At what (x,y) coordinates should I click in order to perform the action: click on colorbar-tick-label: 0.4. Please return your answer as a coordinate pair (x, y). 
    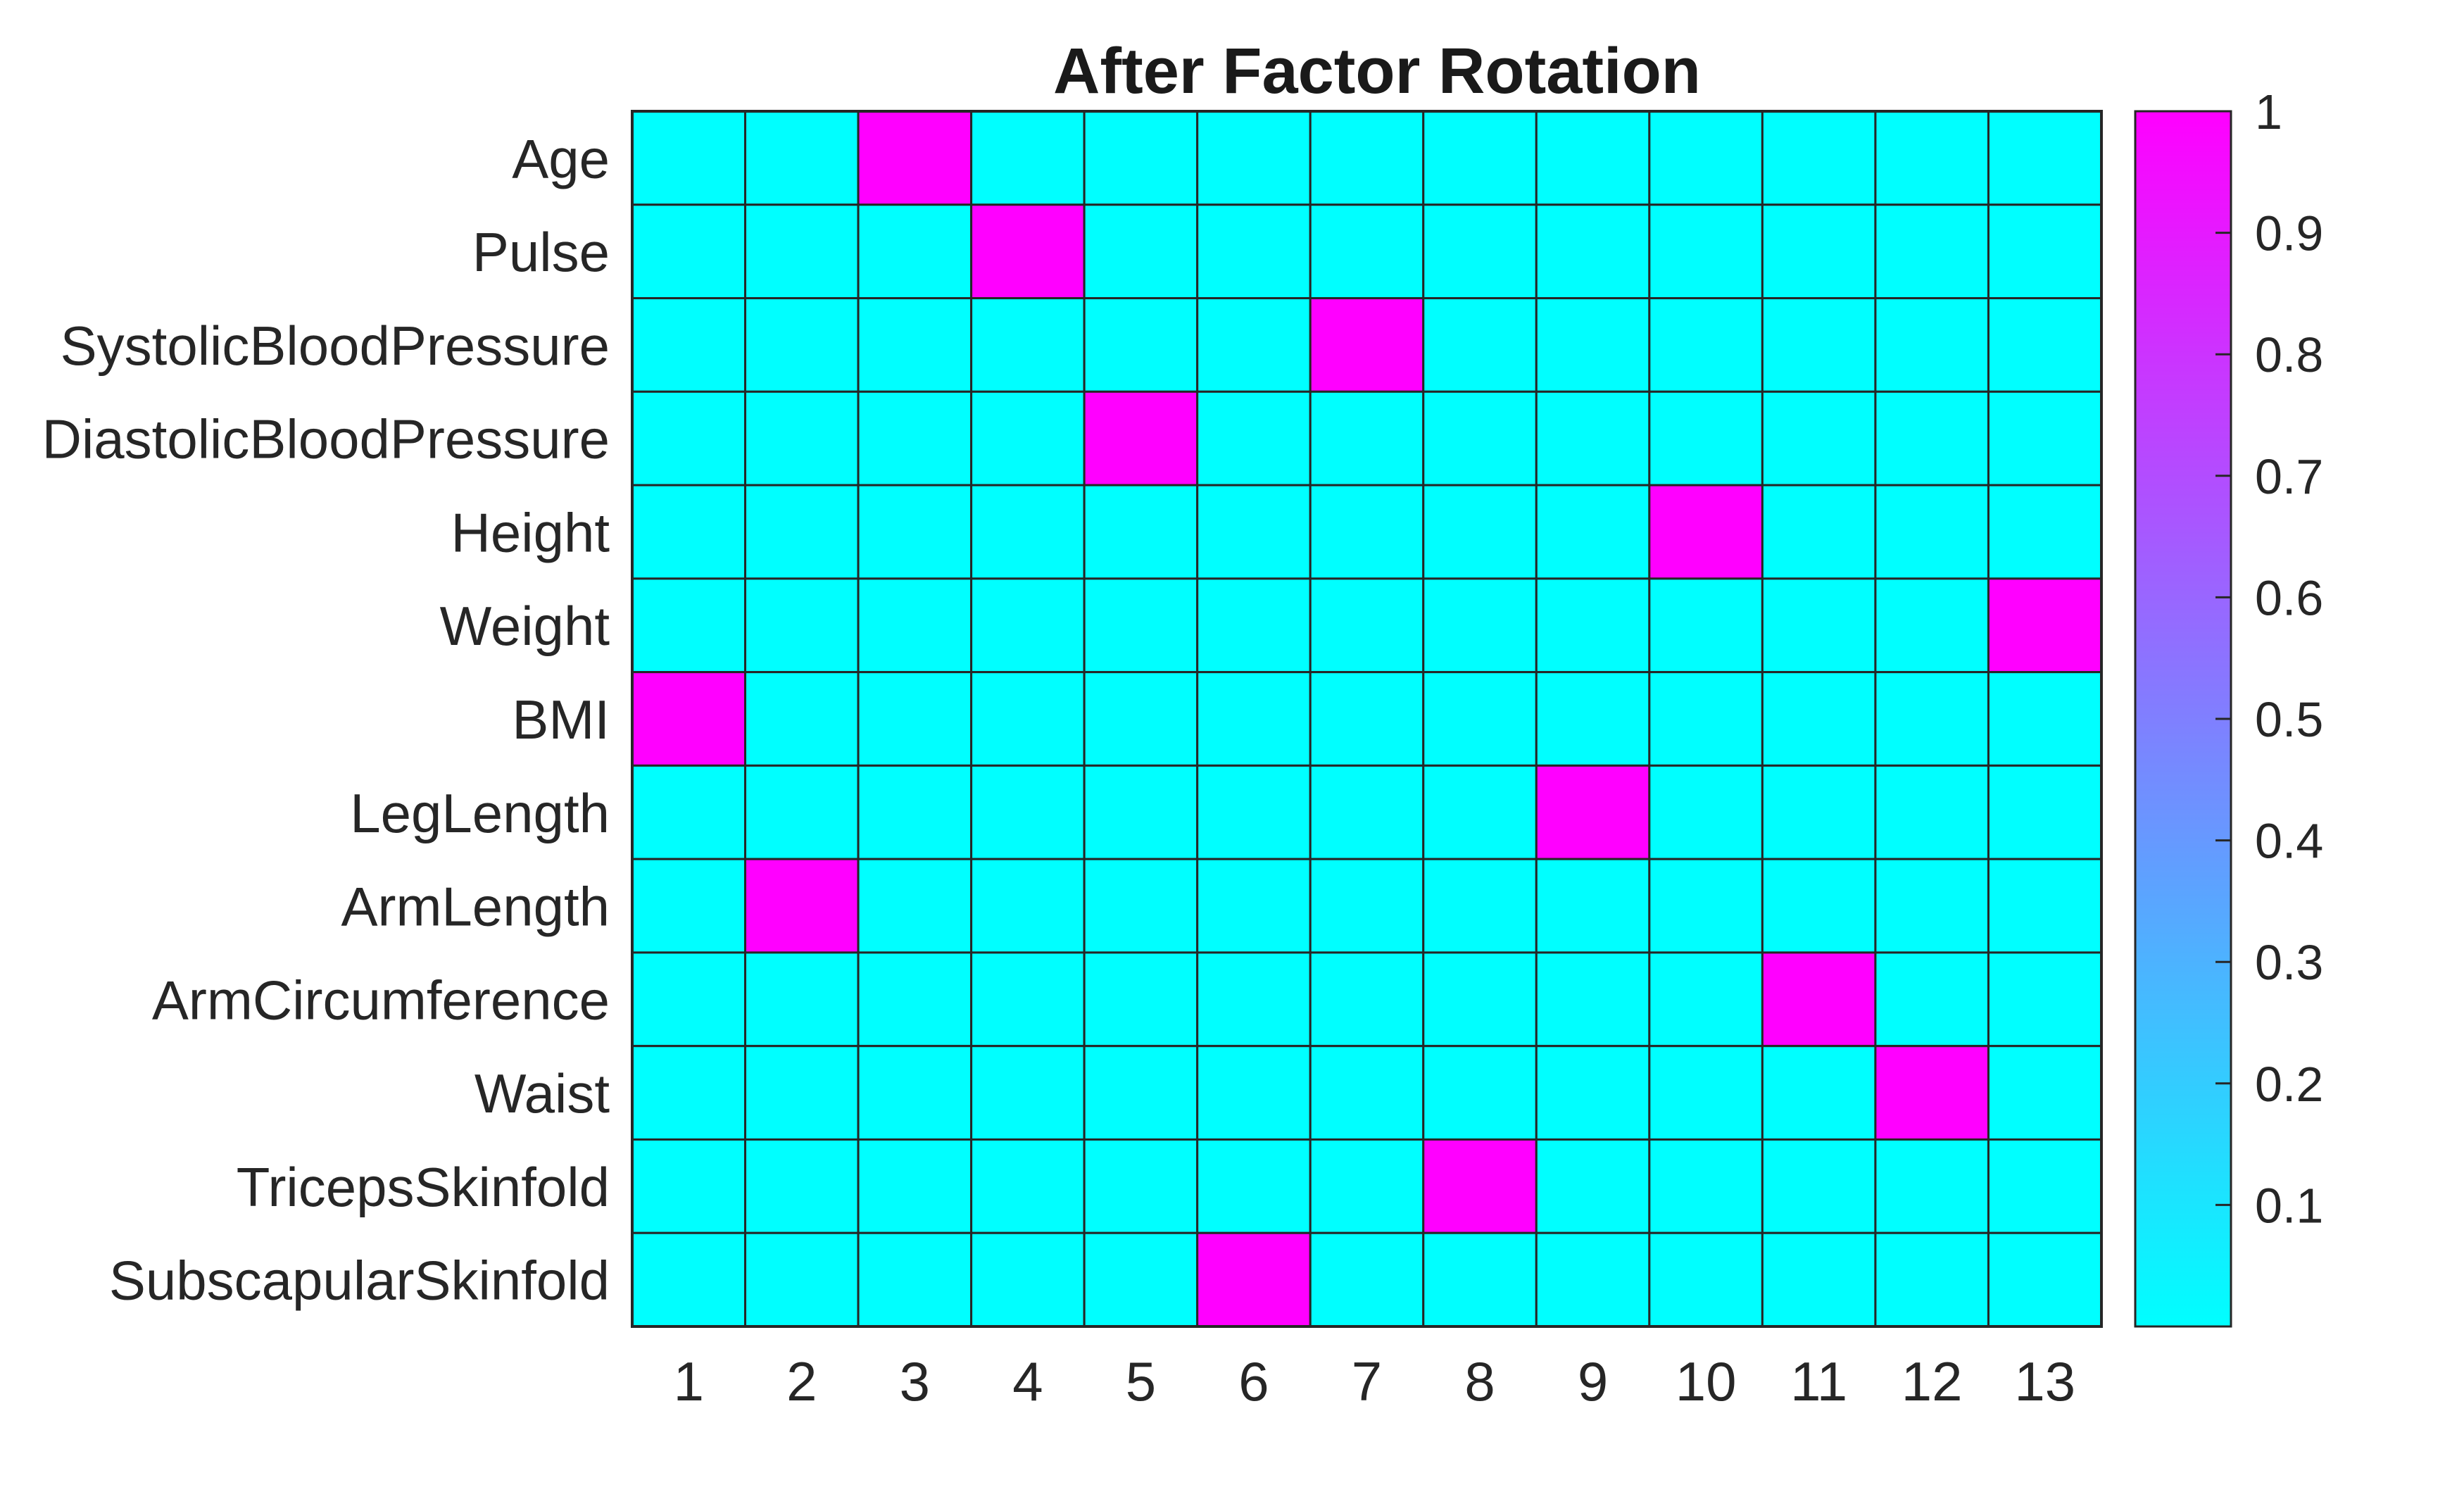
    Looking at the image, I should click on (2289, 841).